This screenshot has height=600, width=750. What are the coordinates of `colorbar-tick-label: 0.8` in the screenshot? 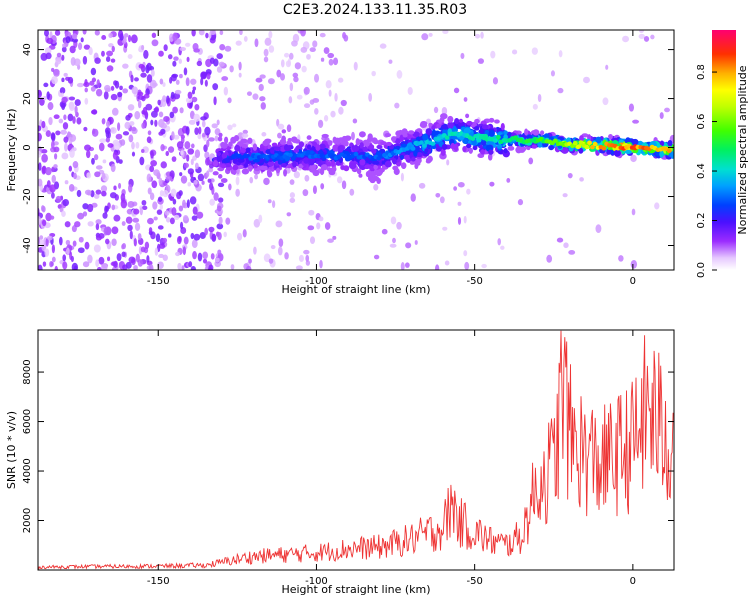 It's located at (701, 72).